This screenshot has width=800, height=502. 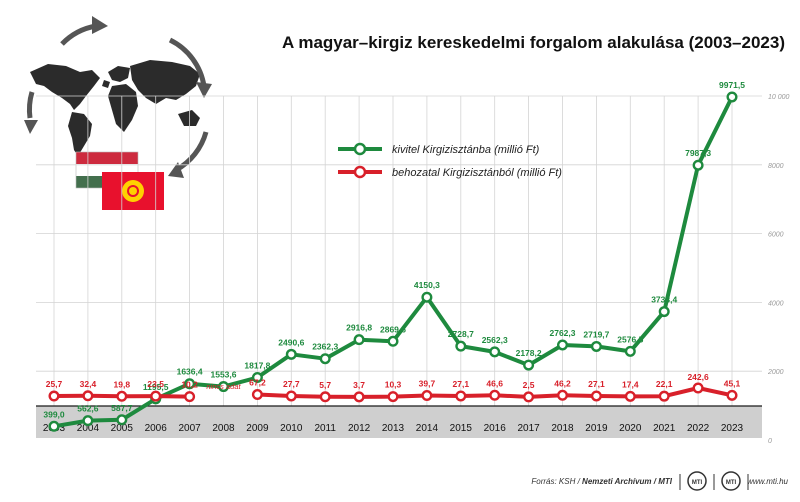 What do you see at coordinates (122, 428) in the screenshot?
I see `x-tick-label: 2005` at bounding box center [122, 428].